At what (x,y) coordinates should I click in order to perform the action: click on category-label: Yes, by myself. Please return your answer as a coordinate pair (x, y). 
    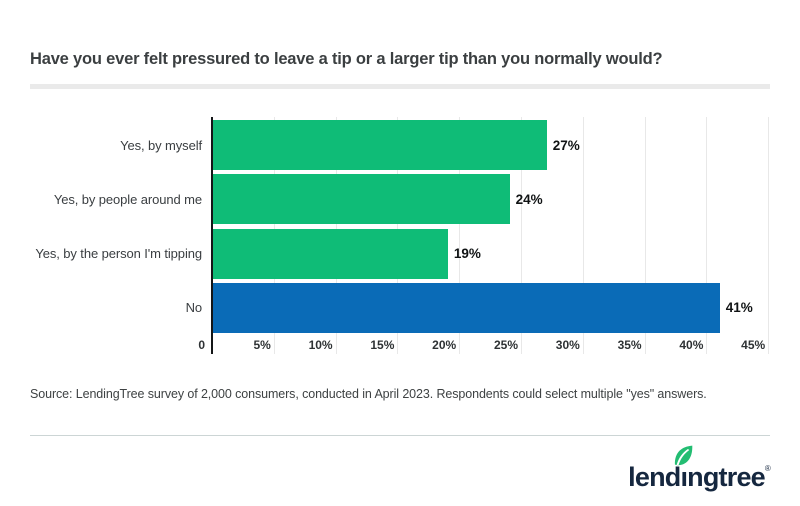
    Looking at the image, I should click on (161, 145).